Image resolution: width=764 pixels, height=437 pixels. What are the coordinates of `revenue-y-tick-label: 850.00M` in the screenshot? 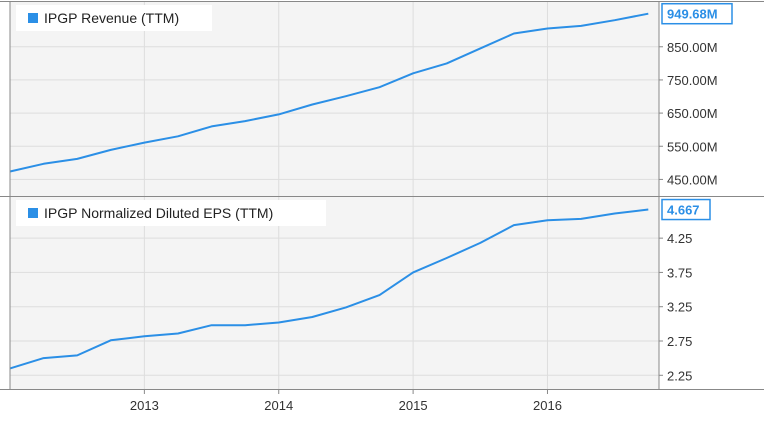 It's located at (692, 47).